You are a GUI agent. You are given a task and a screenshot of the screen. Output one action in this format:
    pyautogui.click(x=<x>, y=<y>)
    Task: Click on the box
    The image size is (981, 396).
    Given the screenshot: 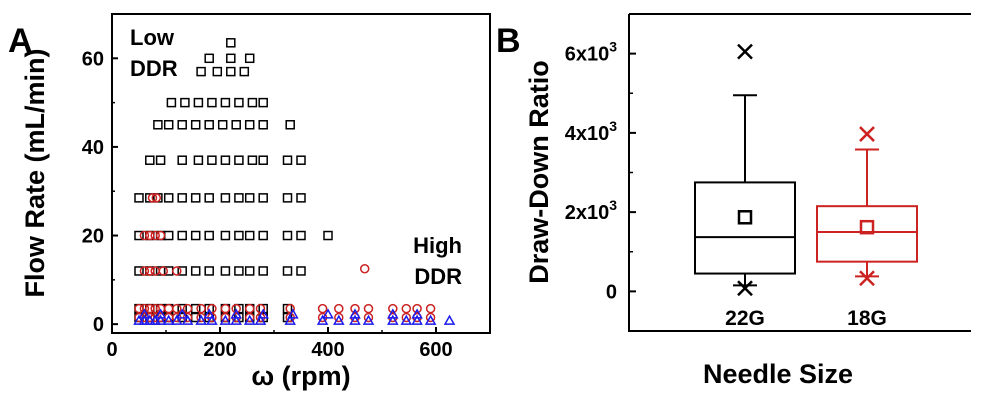 What is the action you would take?
    pyautogui.click(x=867, y=234)
    